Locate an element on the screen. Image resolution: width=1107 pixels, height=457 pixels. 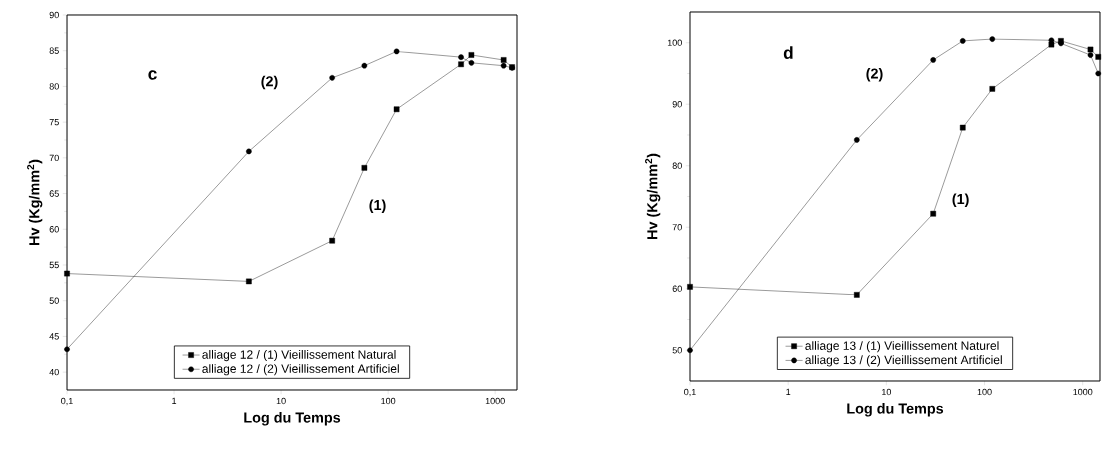
y-tick-label: 45 is located at coordinates (54, 336).